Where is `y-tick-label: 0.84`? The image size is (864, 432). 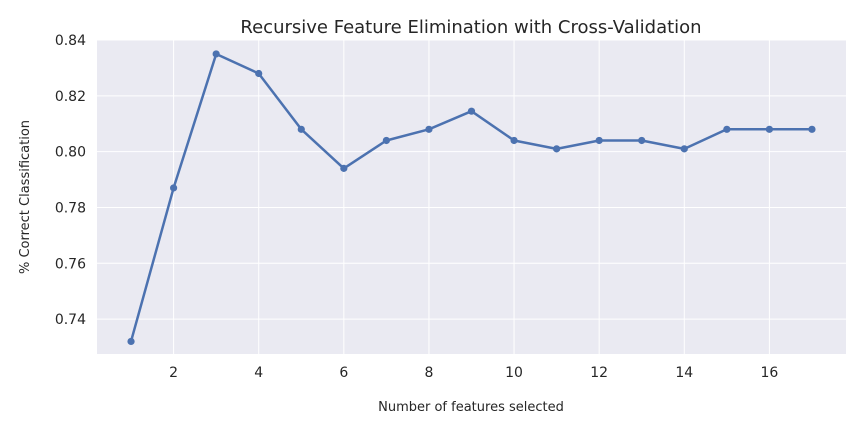 y-tick-label: 0.84 is located at coordinates (70, 41).